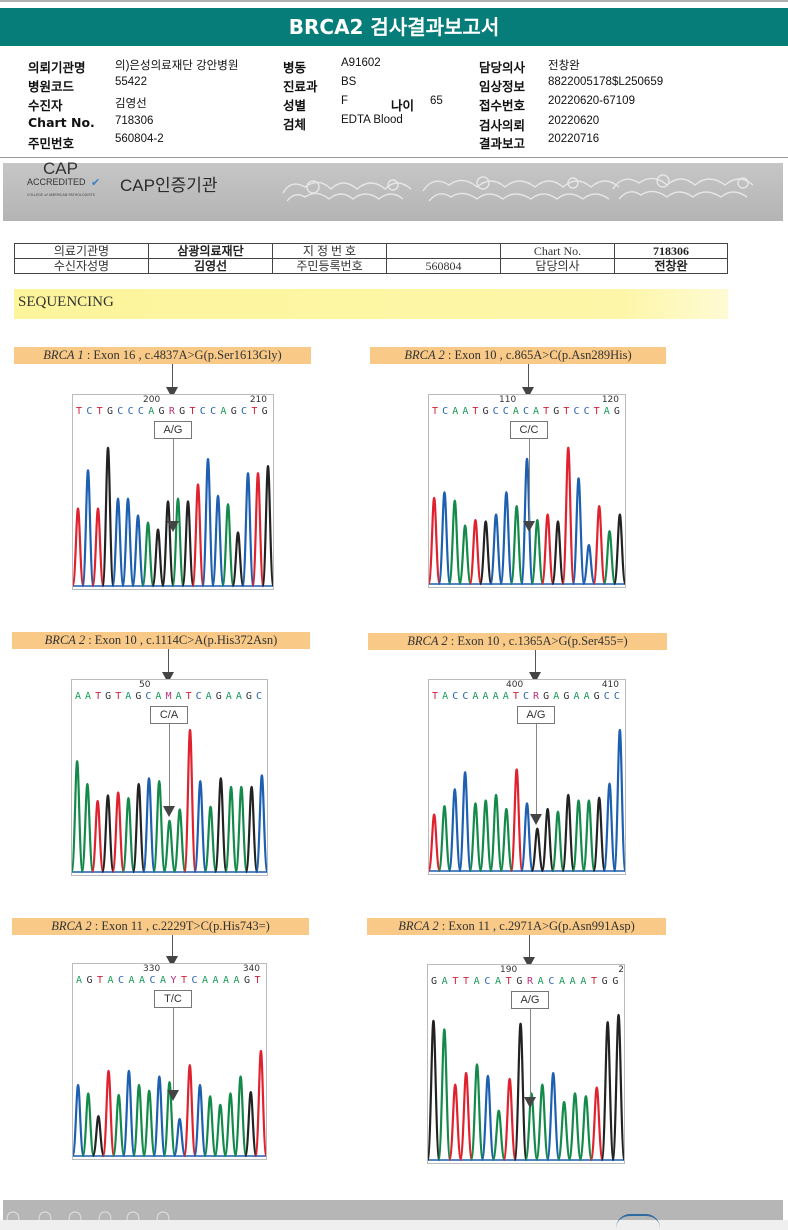 The width and height of the screenshot is (788, 1230). I want to click on cap-logo-small: COLLEGE of AMERICAN PATHOLOGISTS, so click(61, 195).